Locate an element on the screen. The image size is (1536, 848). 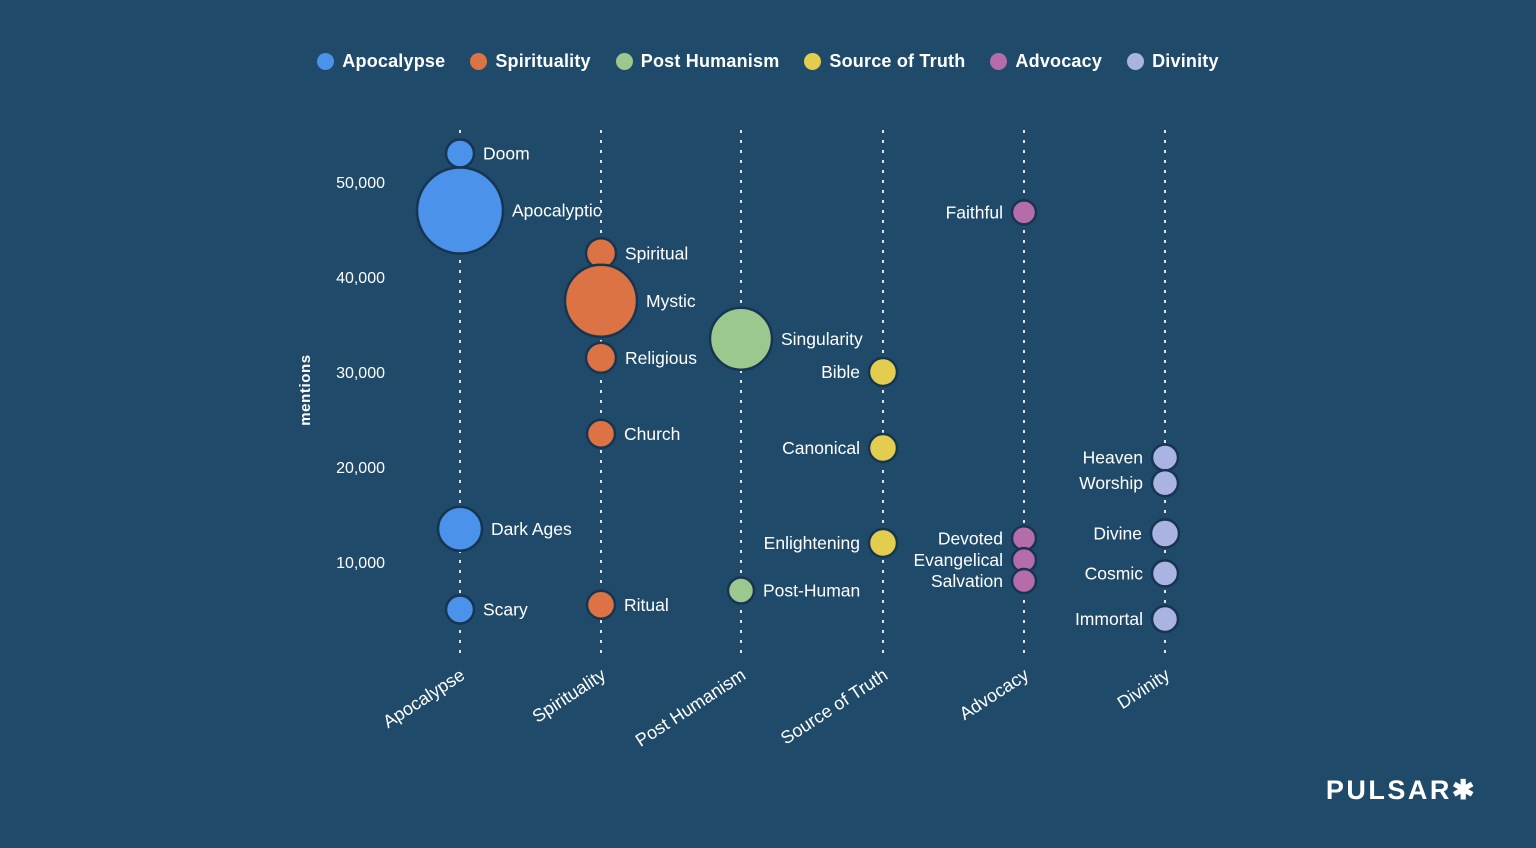
bubble-church is located at coordinates (601, 433).